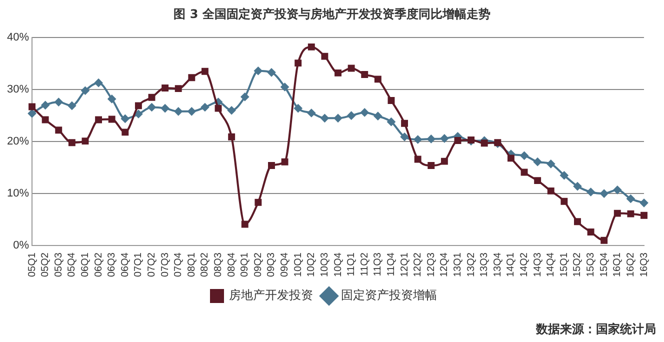 The height and width of the screenshot is (342, 664). I want to click on x-tick-label: 09Q1, so click(245, 265).